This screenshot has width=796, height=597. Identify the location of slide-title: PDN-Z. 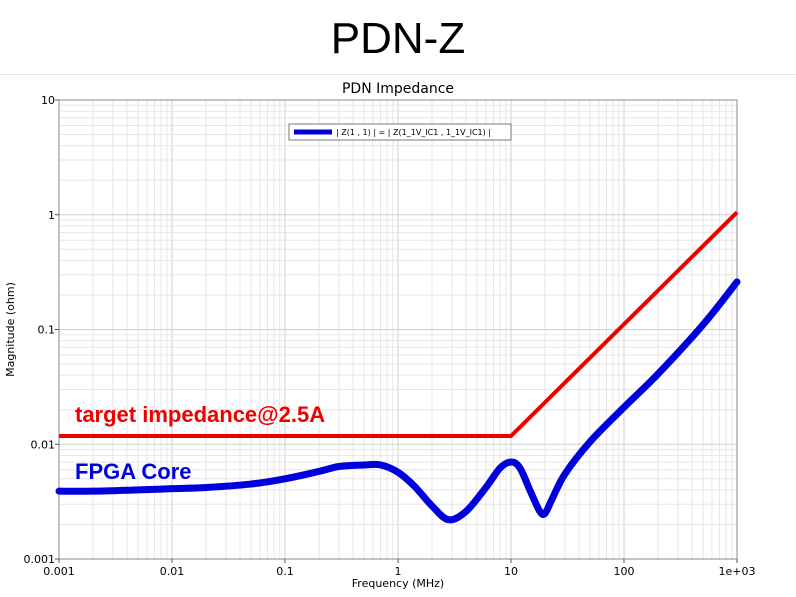
(398, 38).